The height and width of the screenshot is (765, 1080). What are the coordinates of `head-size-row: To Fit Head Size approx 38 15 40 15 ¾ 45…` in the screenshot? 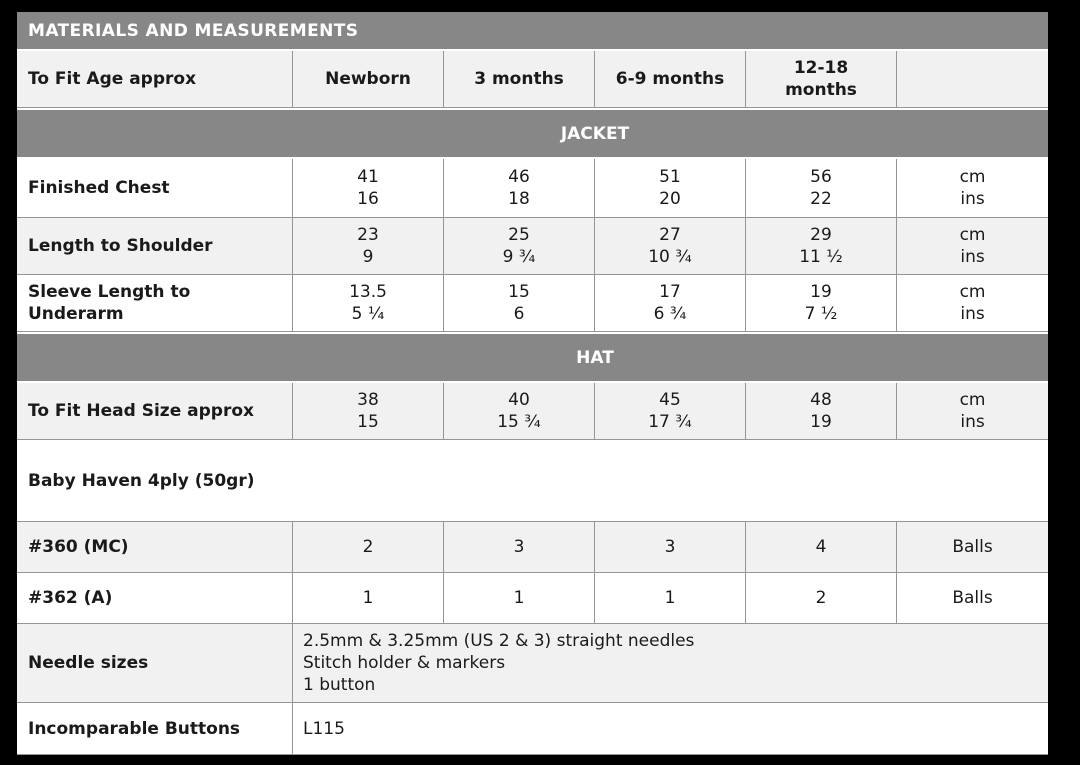 It's located at (533, 411).